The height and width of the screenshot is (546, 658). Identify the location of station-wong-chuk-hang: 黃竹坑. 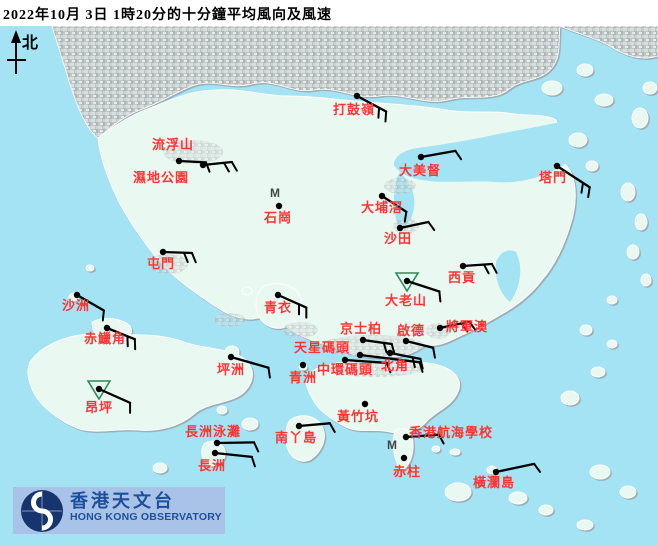
(357, 412).